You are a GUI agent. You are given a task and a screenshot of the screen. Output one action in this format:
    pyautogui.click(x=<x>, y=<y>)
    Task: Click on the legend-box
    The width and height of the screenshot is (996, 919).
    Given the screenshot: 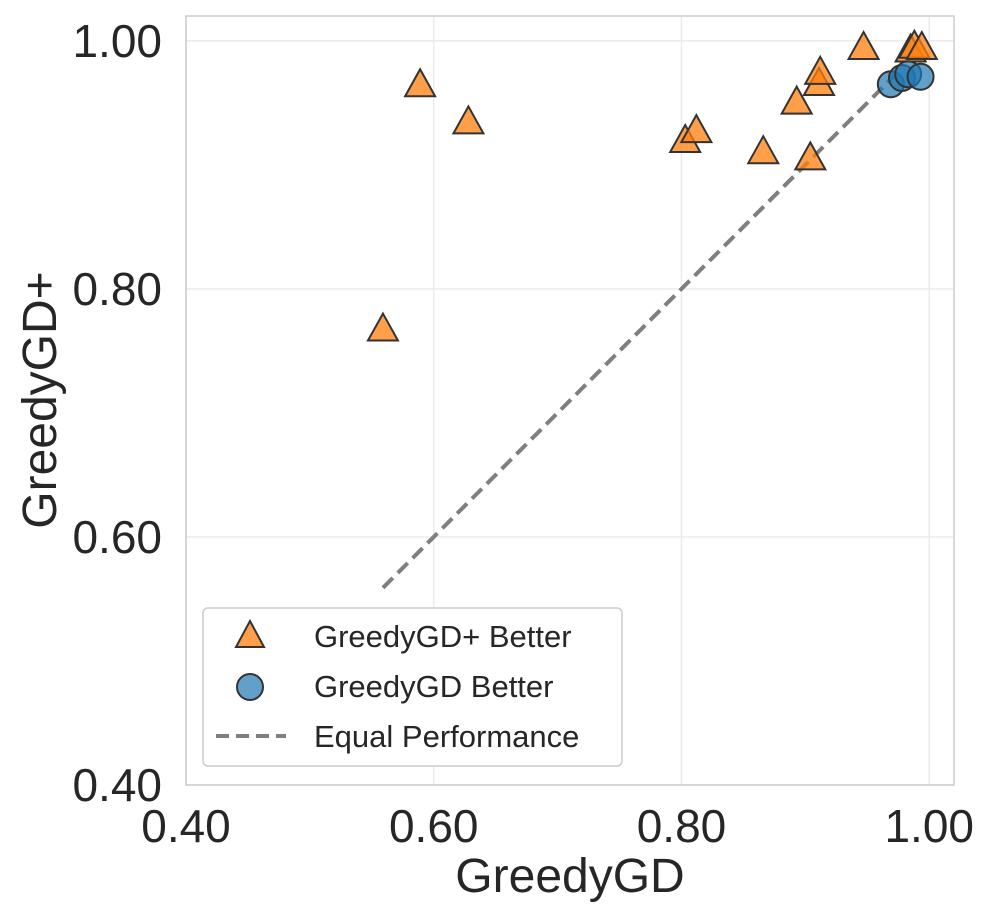 What is the action you would take?
    pyautogui.click(x=412, y=687)
    